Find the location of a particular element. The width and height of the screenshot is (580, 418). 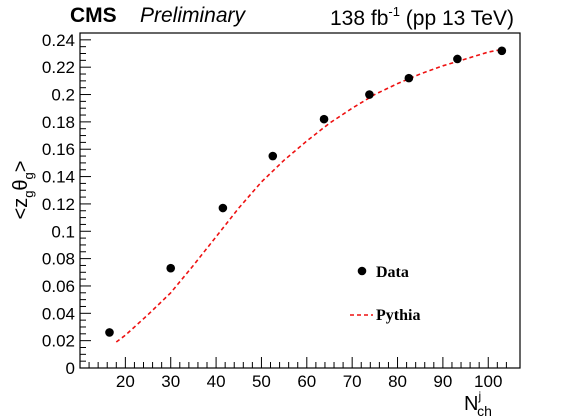

y-tick-label: 0.22 is located at coordinates (58, 67).